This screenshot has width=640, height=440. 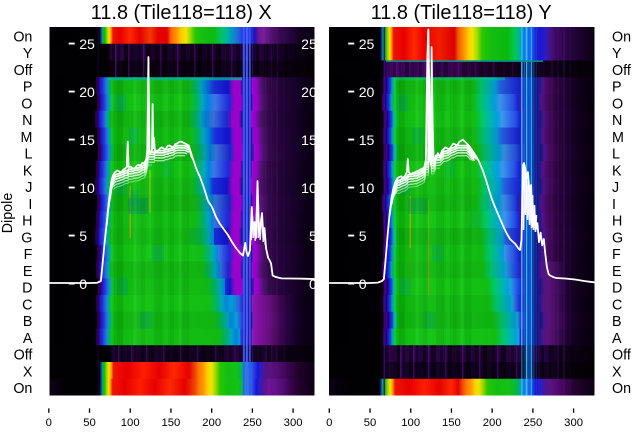 I want to click on svg-text: Dipole, so click(x=8, y=213).